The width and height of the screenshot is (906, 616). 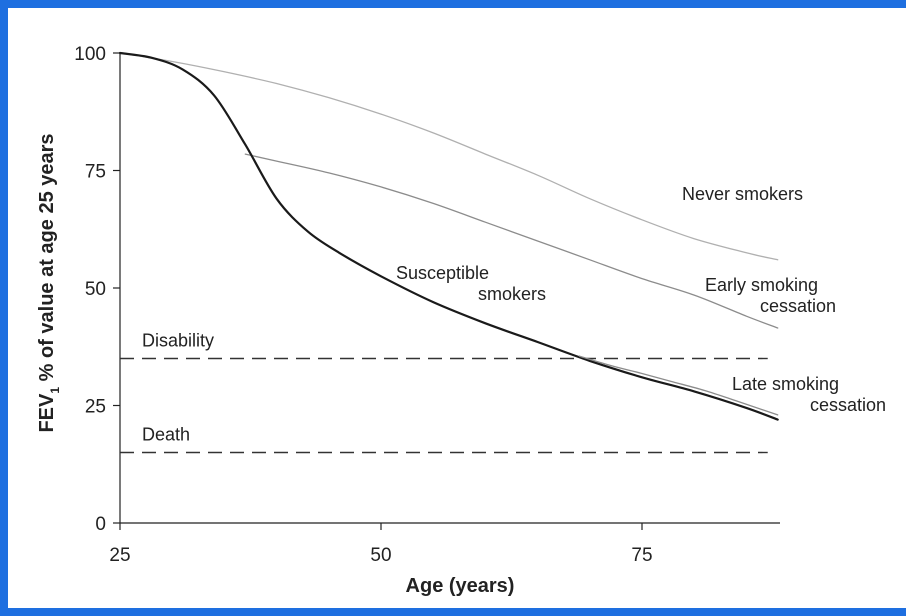 I want to click on y-tick-label: 50, so click(x=95, y=289).